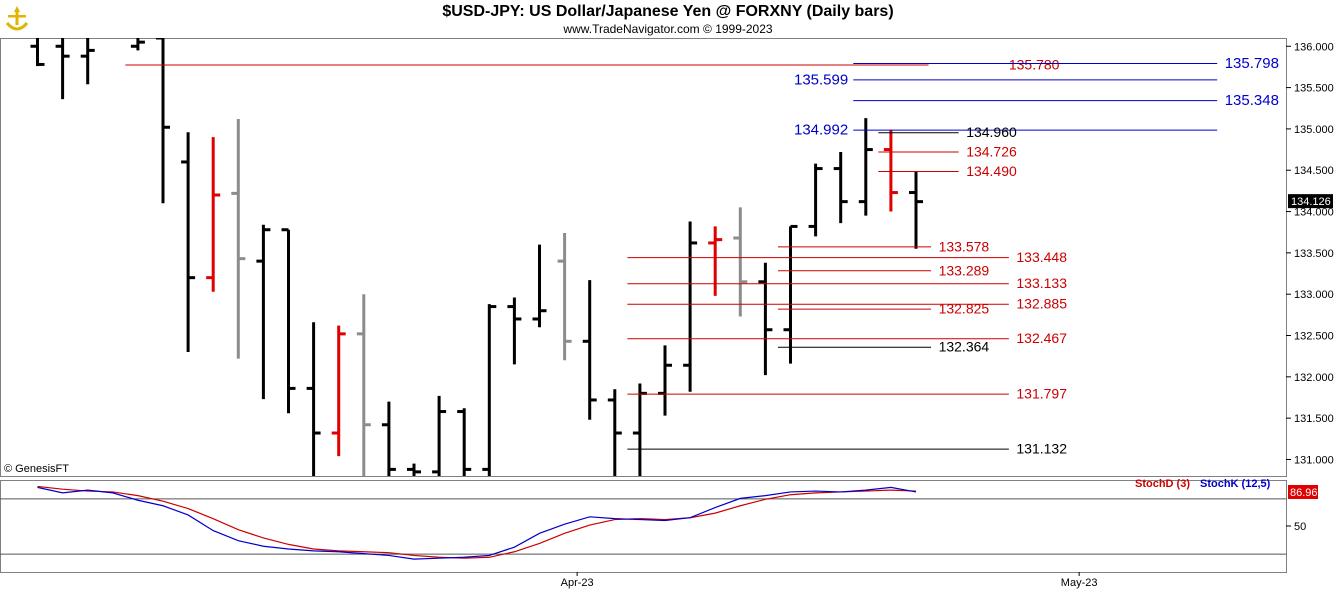 The height and width of the screenshot is (591, 1336). I want to click on legend-entry: StochK (12,5), so click(1235, 484).